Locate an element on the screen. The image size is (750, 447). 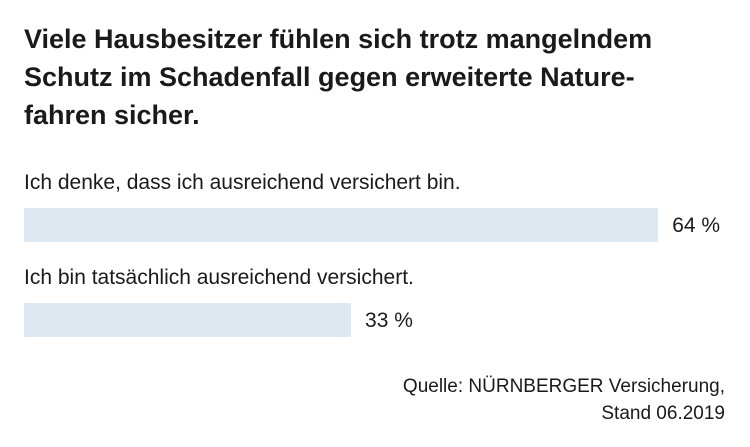
source-line: Stand 06.2019 is located at coordinates (663, 413).